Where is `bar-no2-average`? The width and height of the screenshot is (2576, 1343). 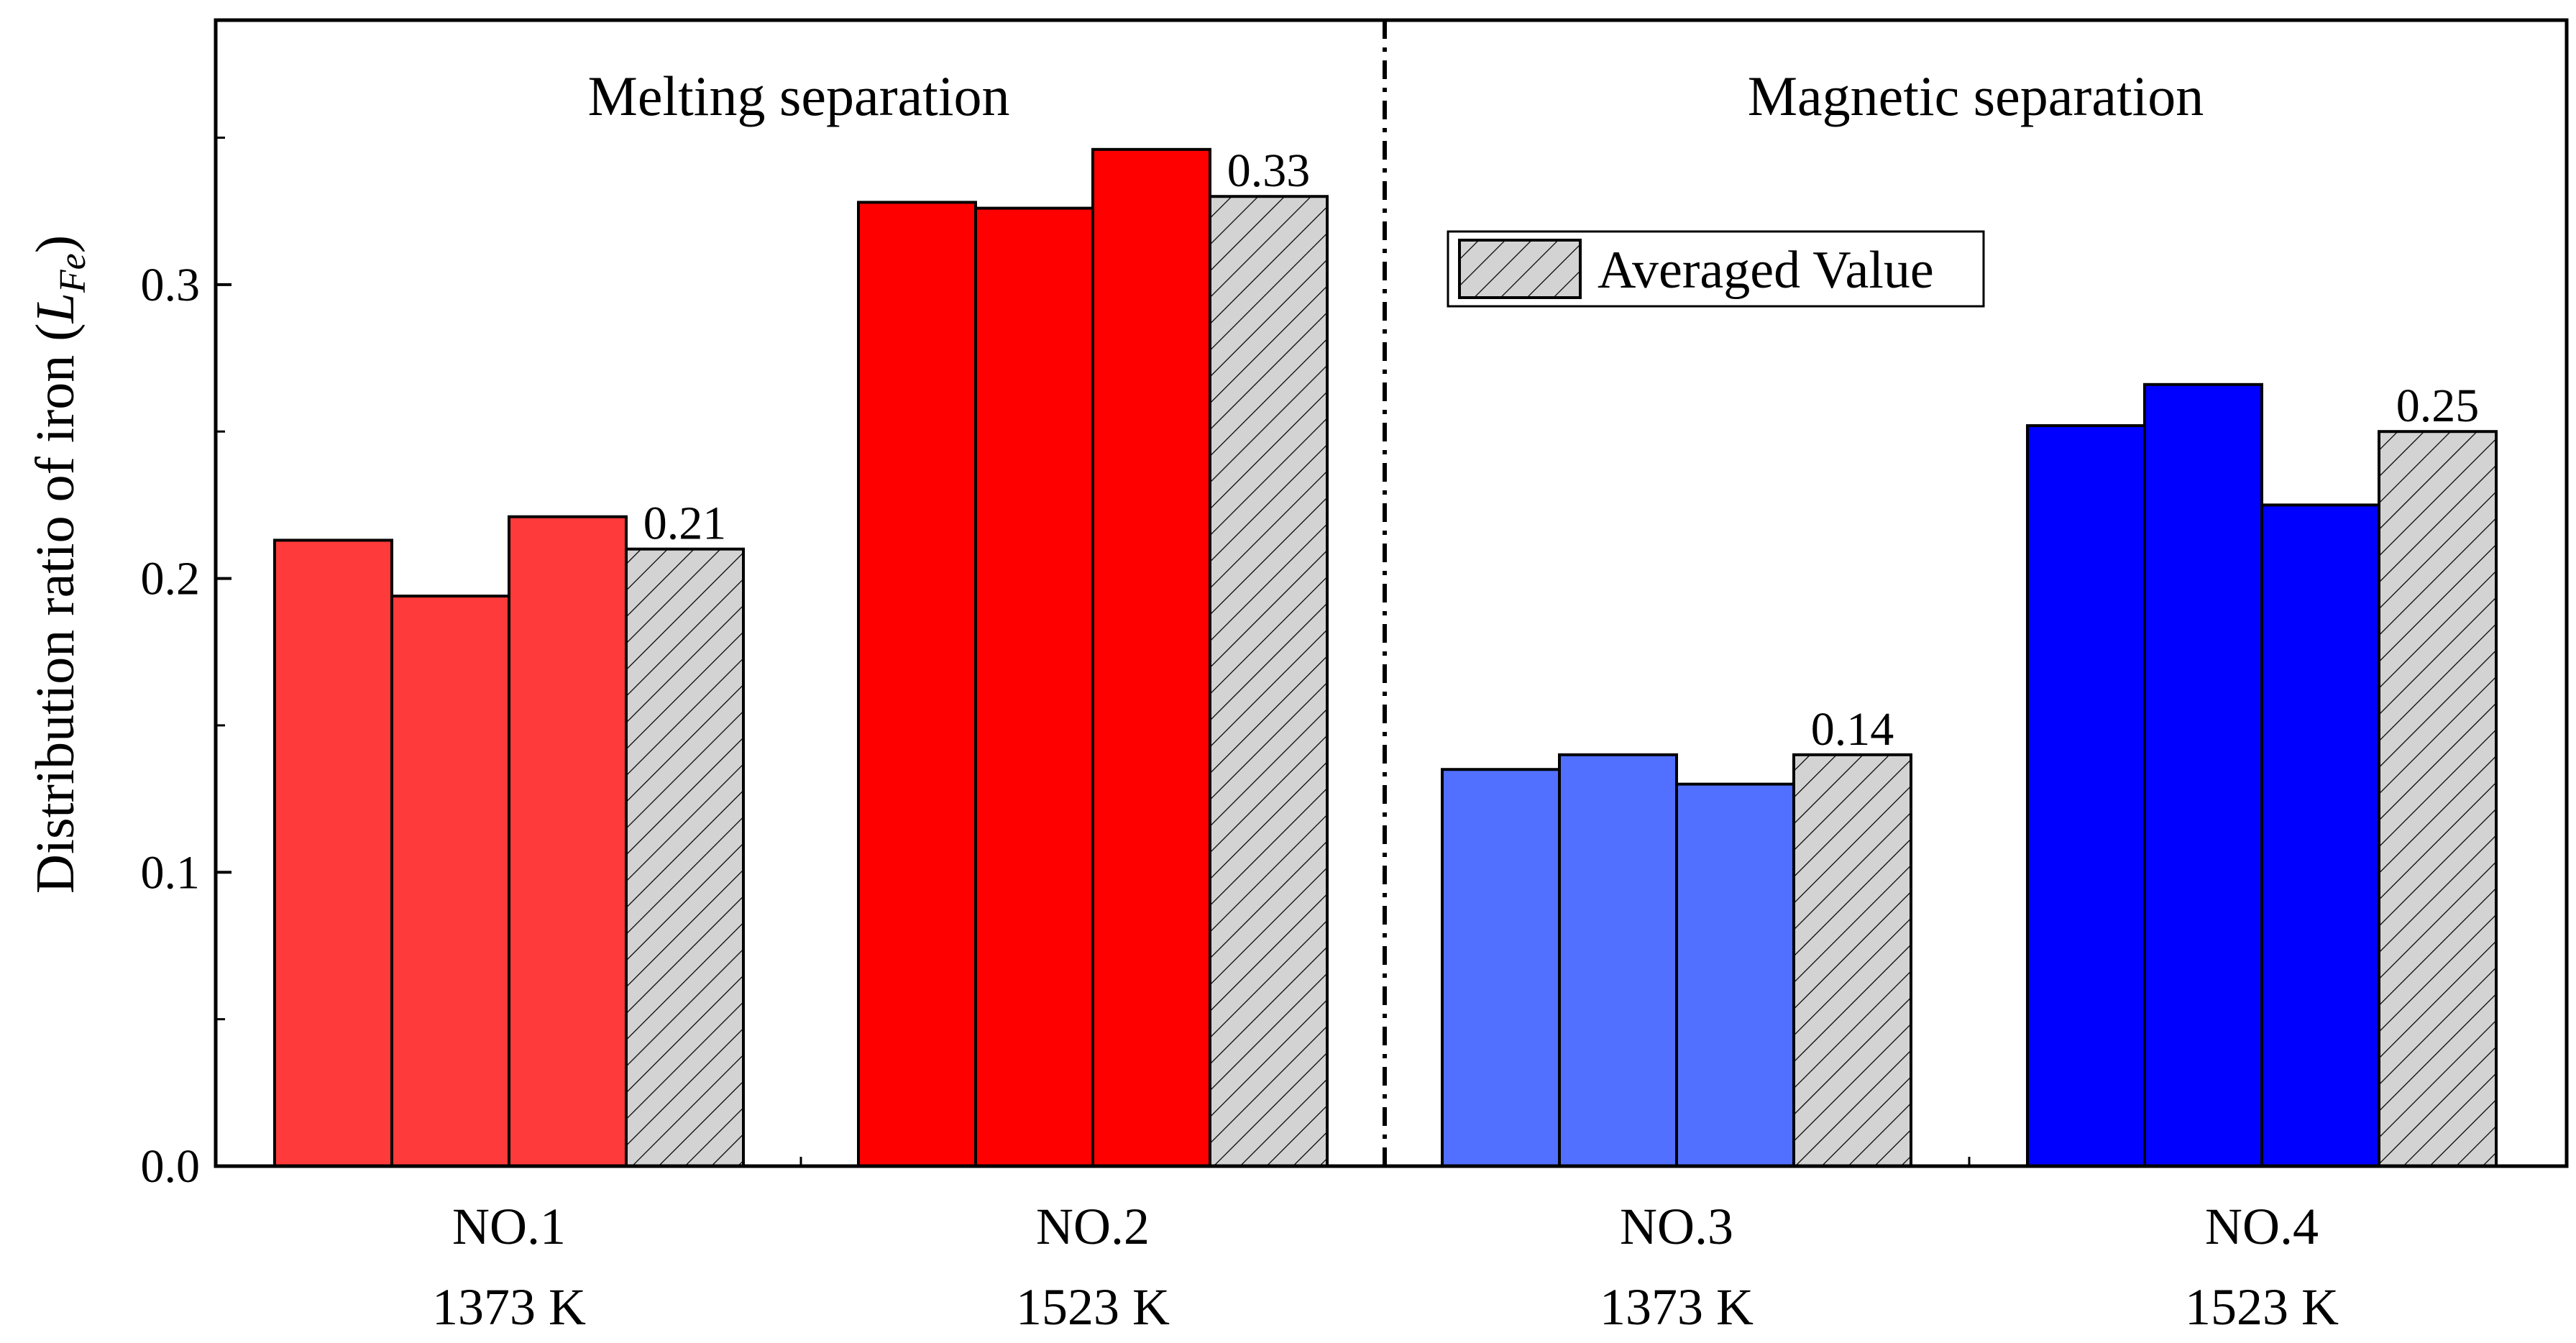
bar-no2-average is located at coordinates (1269, 681).